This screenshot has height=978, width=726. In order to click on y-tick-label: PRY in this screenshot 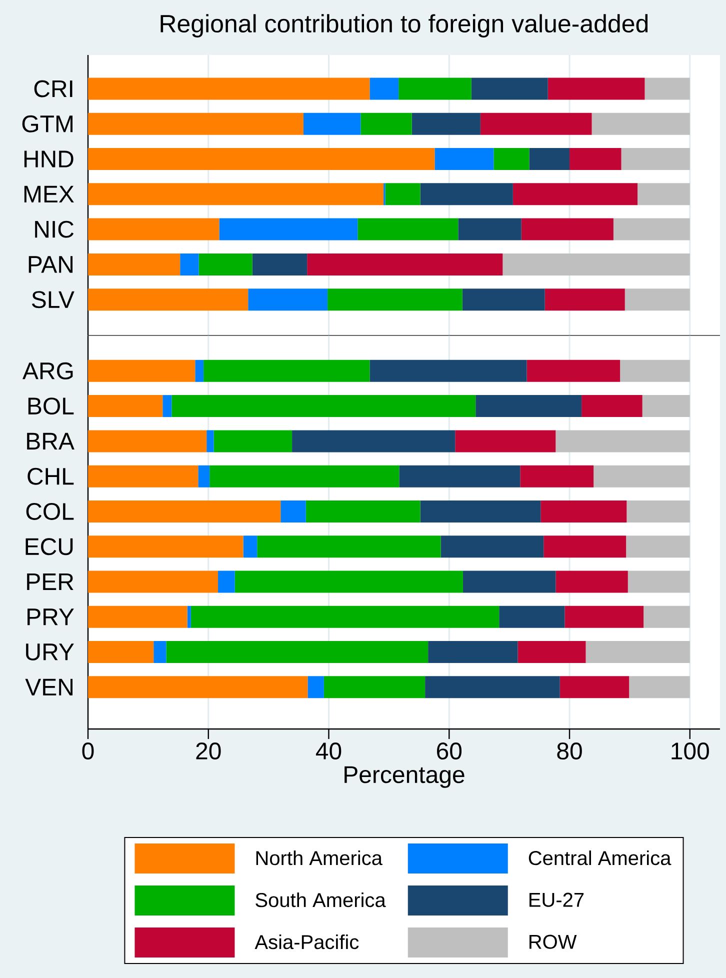, I will do `click(51, 617)`.